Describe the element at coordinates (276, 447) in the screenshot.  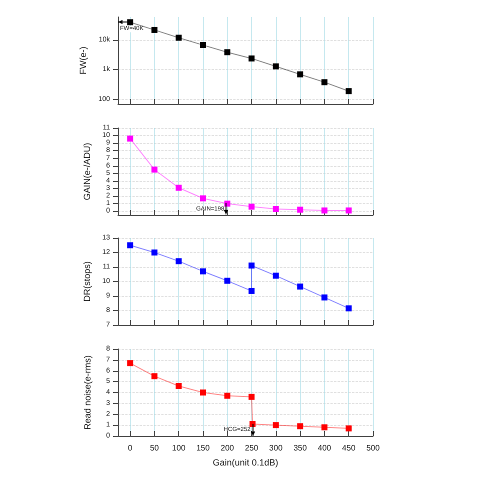
I see `x-tick-label: 300` at that location.